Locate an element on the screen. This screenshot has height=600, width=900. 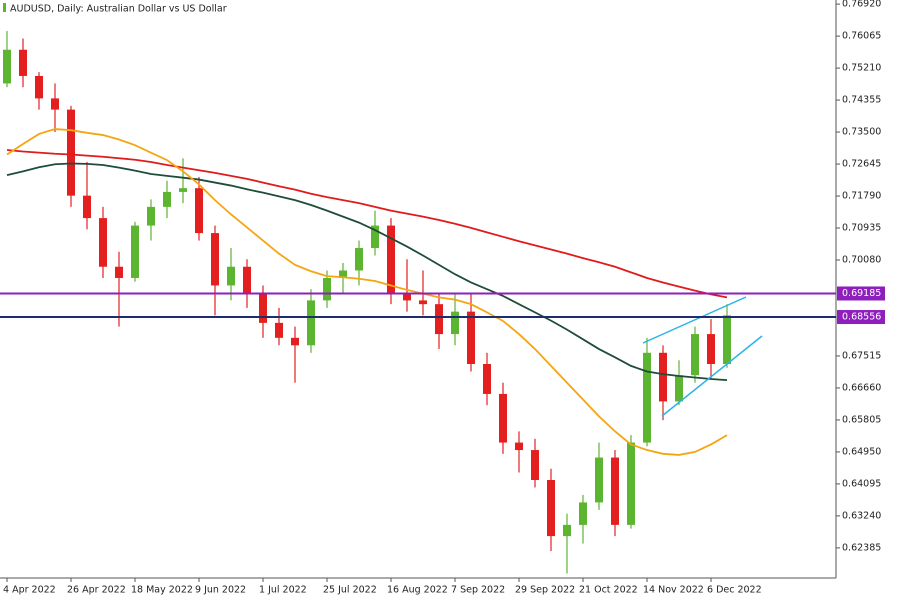
trend-line-upper is located at coordinates (694, 320).